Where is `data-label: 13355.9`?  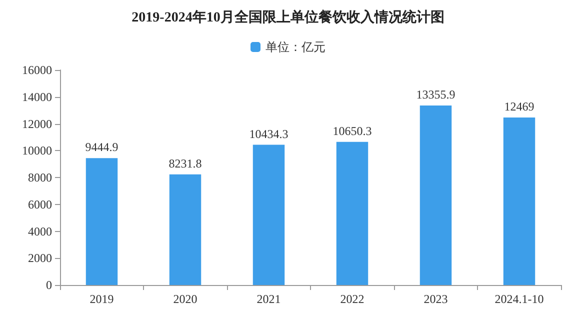 data-label: 13355.9 is located at coordinates (436, 95).